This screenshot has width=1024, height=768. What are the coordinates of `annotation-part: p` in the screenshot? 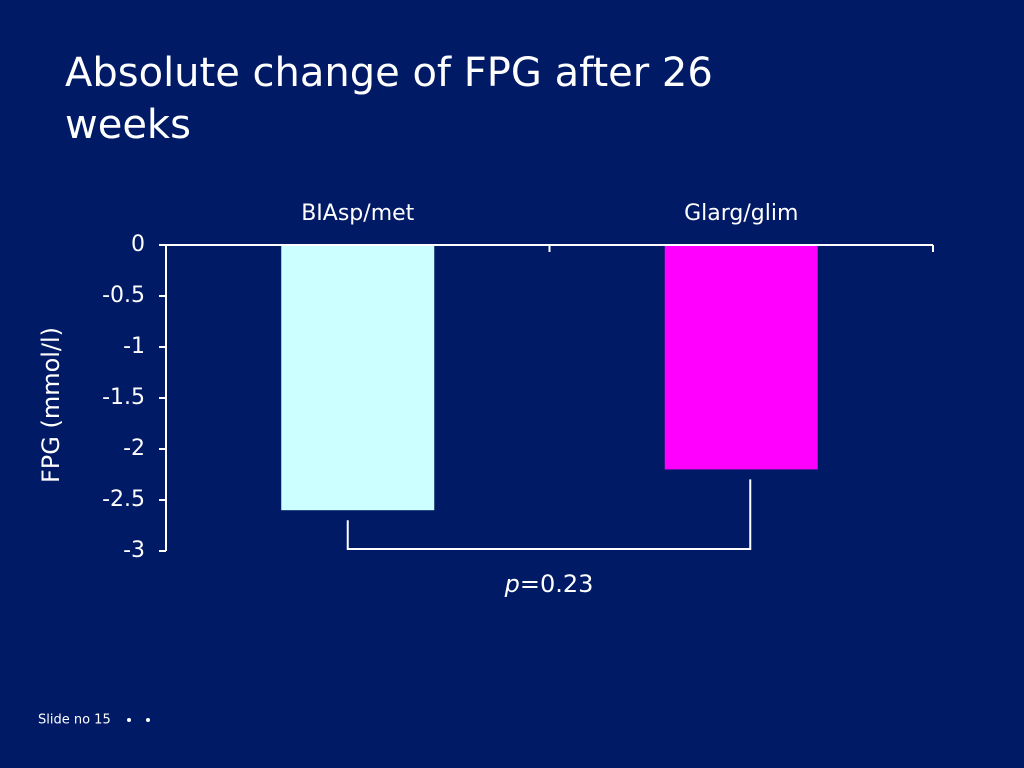 It's located at (512, 584).